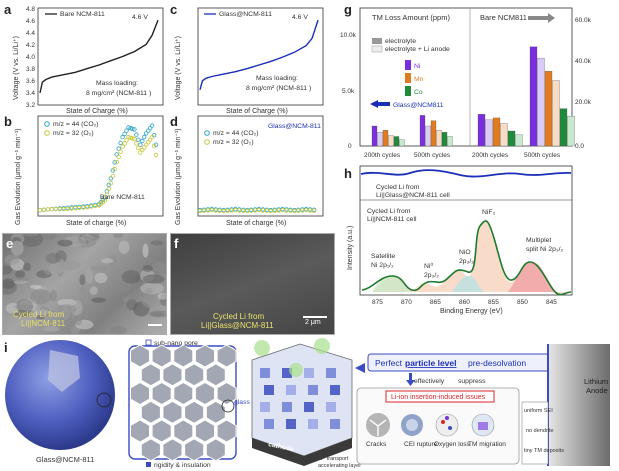  What do you see at coordinates (452, 444) in the screenshot?
I see `issue-label: Oxygen loss` at bounding box center [452, 444].